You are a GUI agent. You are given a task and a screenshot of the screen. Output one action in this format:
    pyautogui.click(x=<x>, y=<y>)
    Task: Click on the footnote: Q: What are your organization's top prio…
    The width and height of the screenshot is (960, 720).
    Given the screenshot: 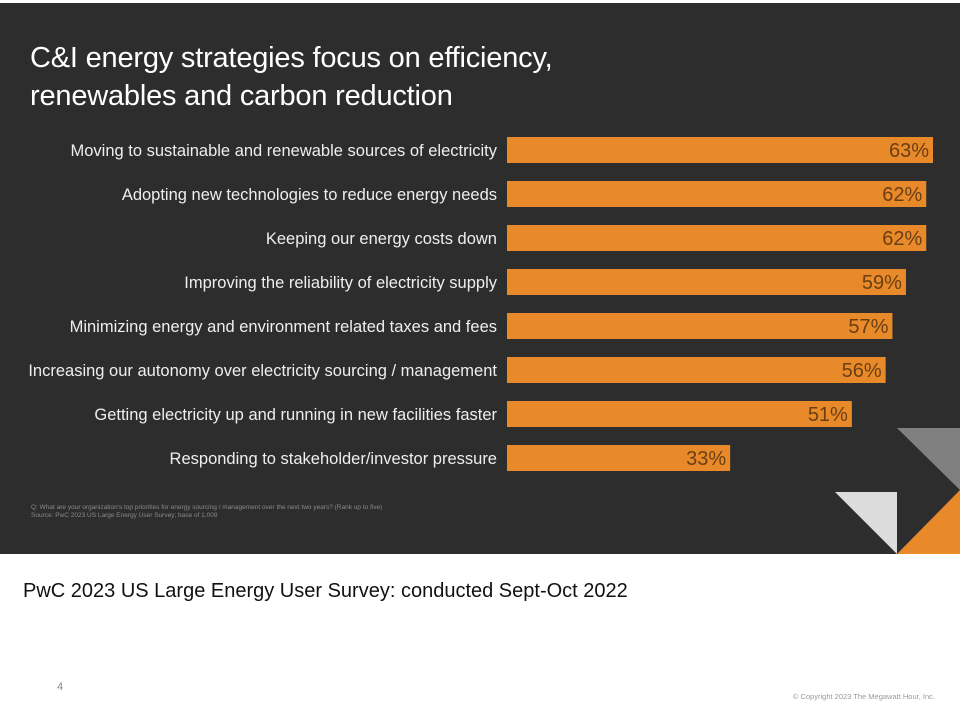 What is the action you would take?
    pyautogui.click(x=206, y=512)
    